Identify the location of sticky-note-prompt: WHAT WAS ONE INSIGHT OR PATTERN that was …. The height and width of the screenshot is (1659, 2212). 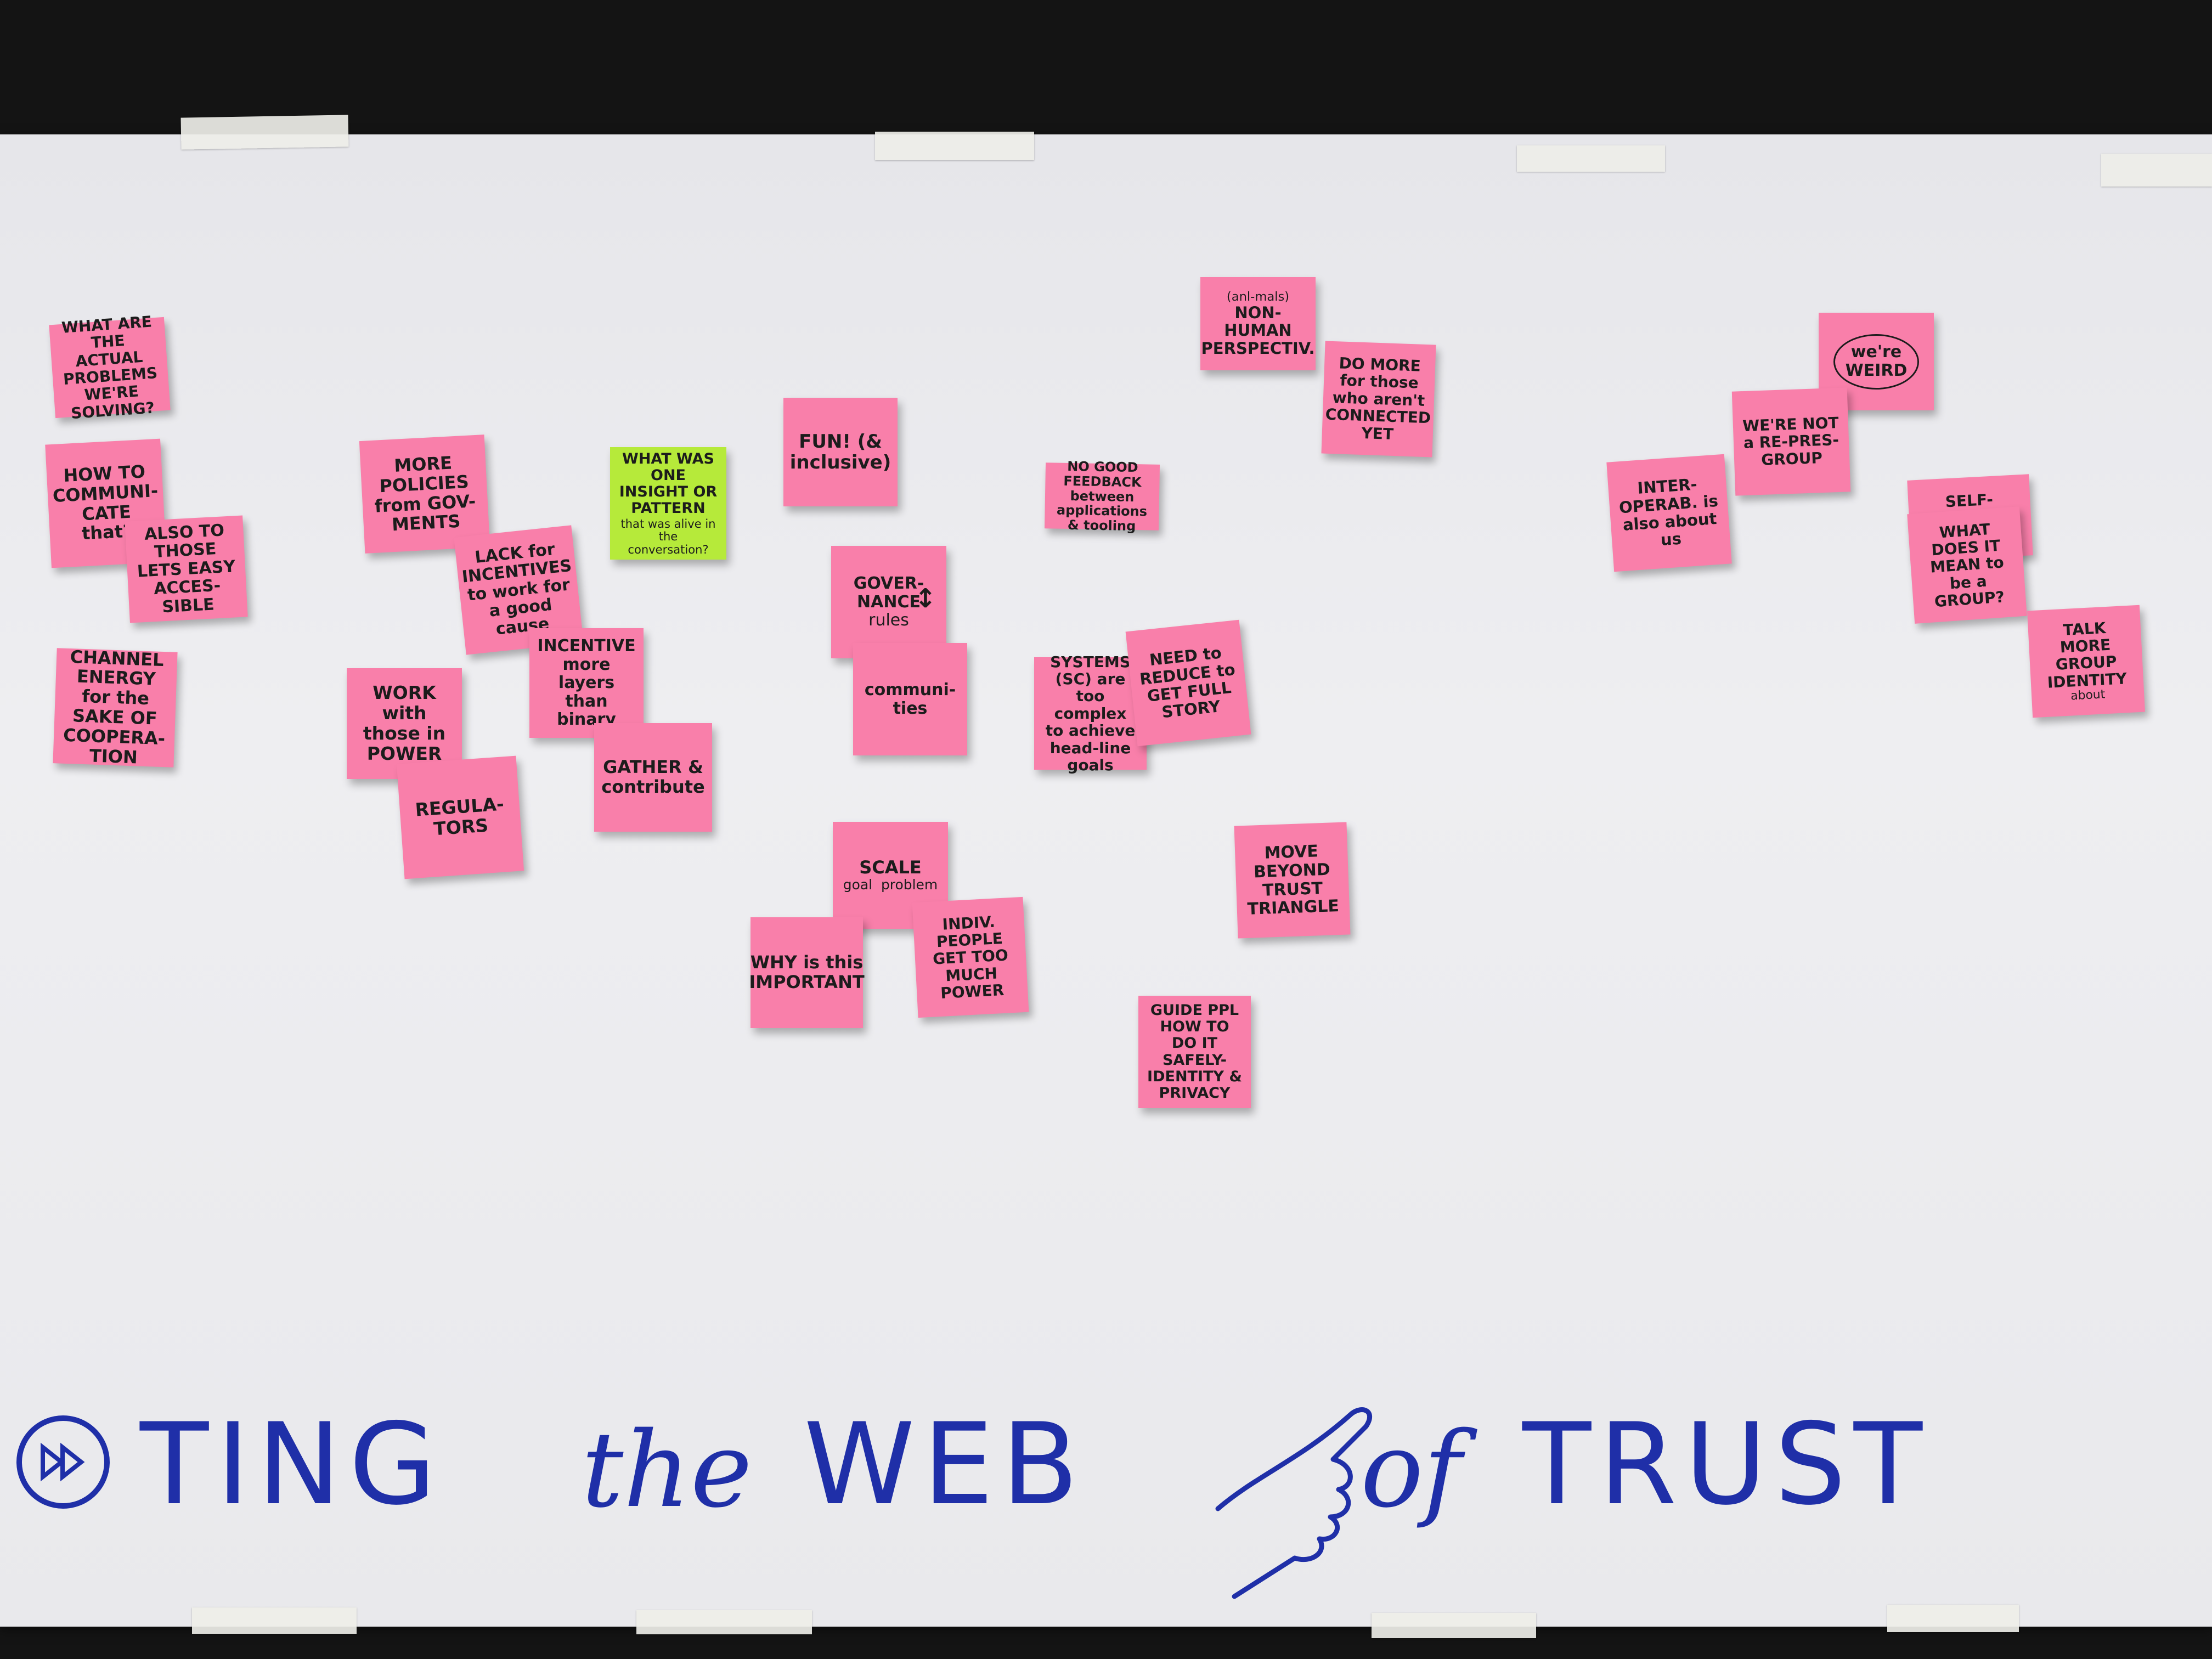
(668, 503).